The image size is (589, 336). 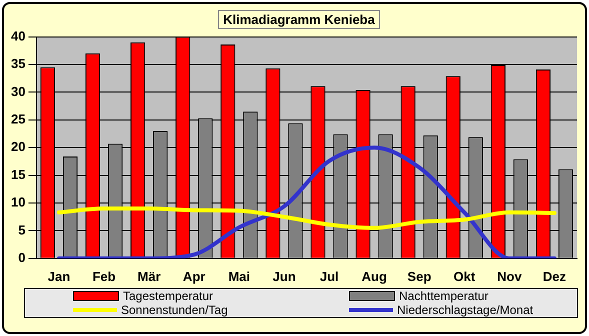 What do you see at coordinates (22, 257) in the screenshot?
I see `y-tick-label: 0` at bounding box center [22, 257].